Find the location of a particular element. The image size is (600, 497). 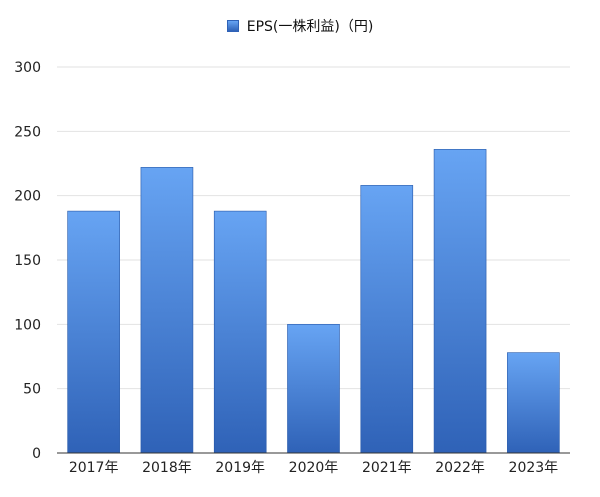

x-tick-label: 2019年 is located at coordinates (240, 468).